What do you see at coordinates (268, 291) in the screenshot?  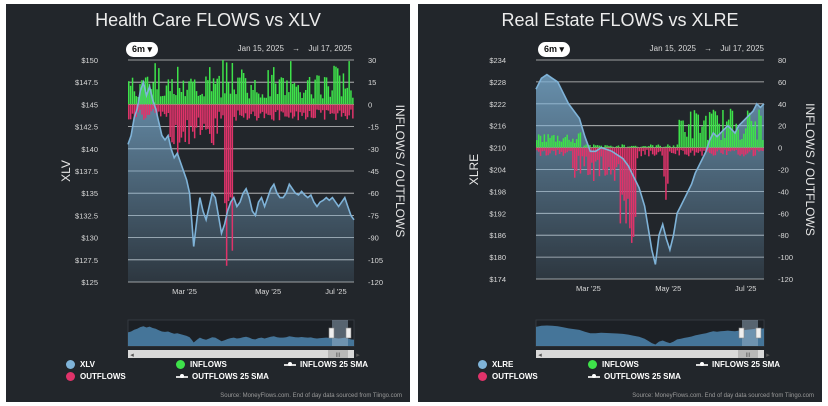 I see `x-tick-label: May '25` at bounding box center [268, 291].